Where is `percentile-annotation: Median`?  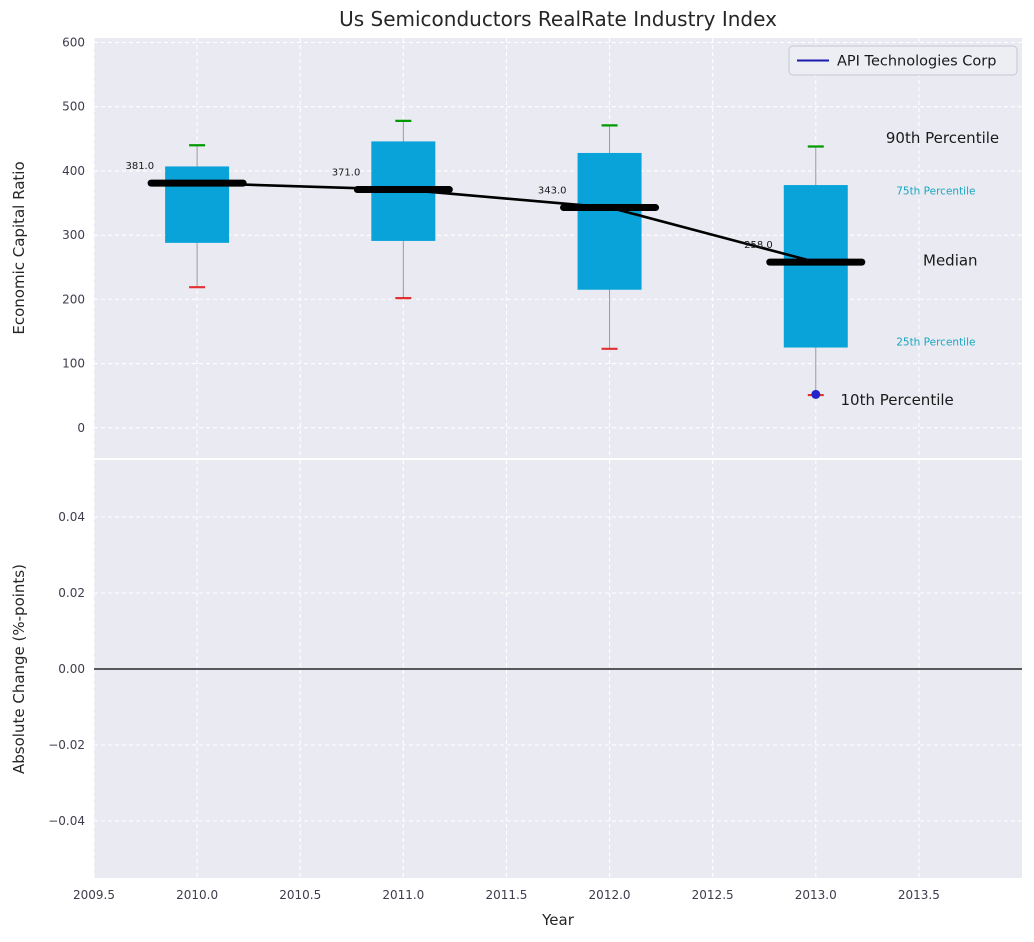 percentile-annotation: Median is located at coordinates (950, 260).